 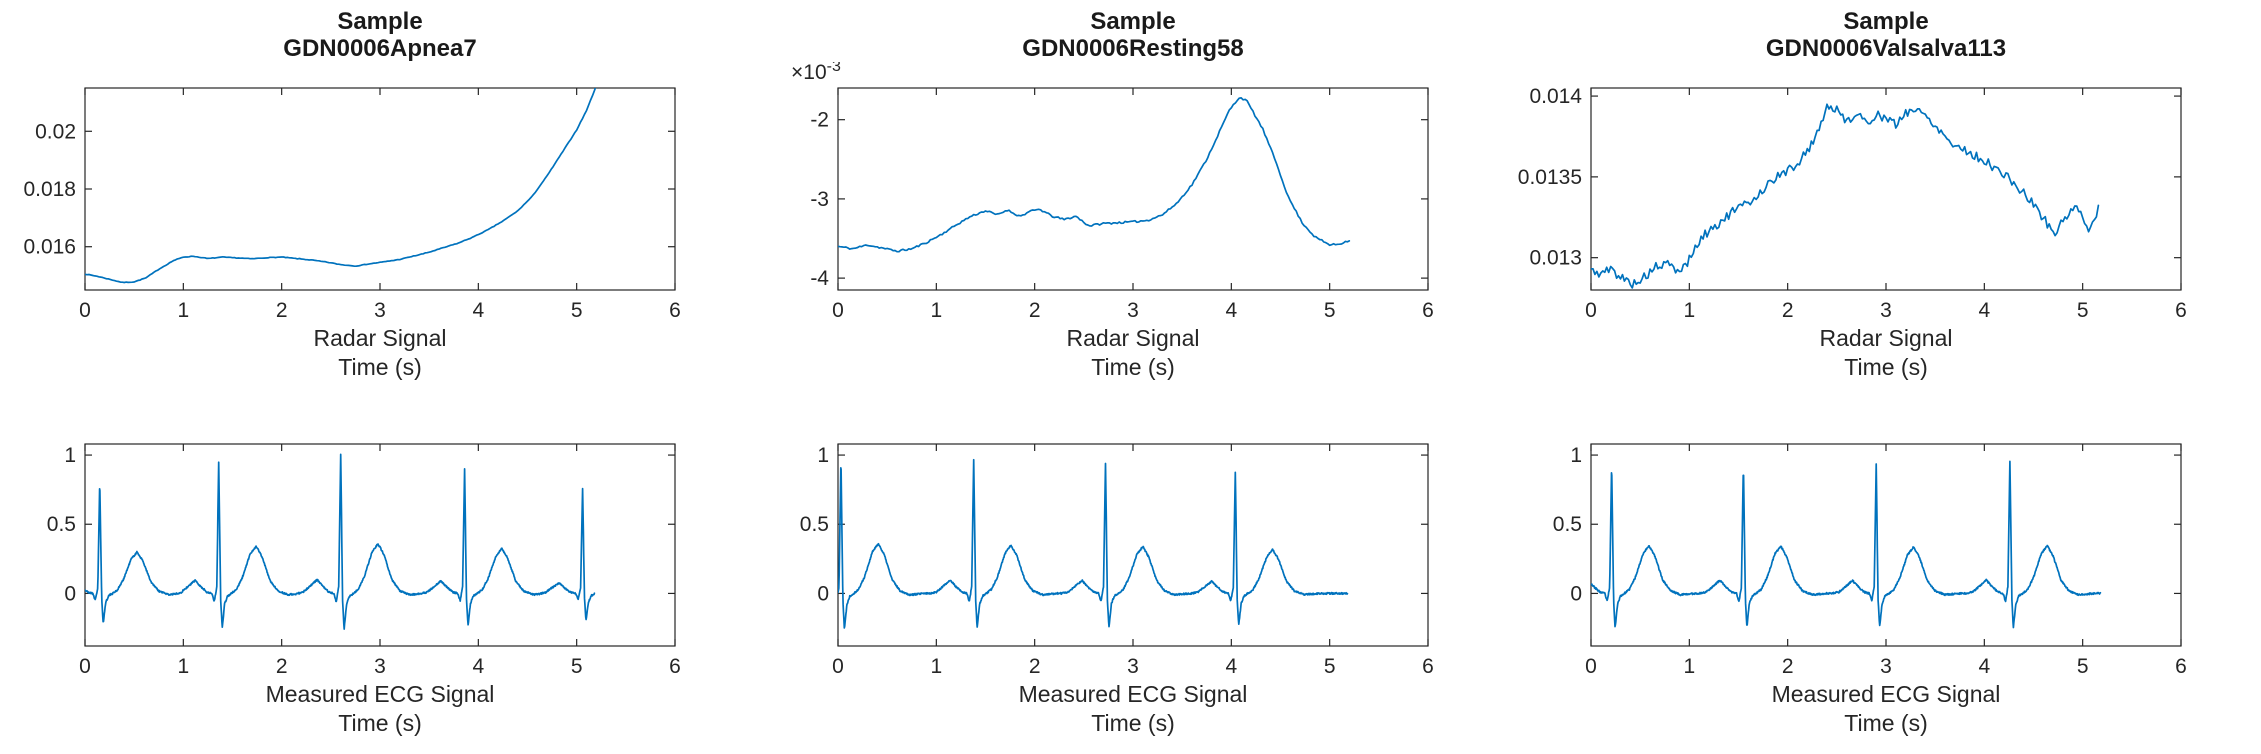 I want to click on chart-title-line2: GDN0006Apnea7, so click(x=380, y=48).